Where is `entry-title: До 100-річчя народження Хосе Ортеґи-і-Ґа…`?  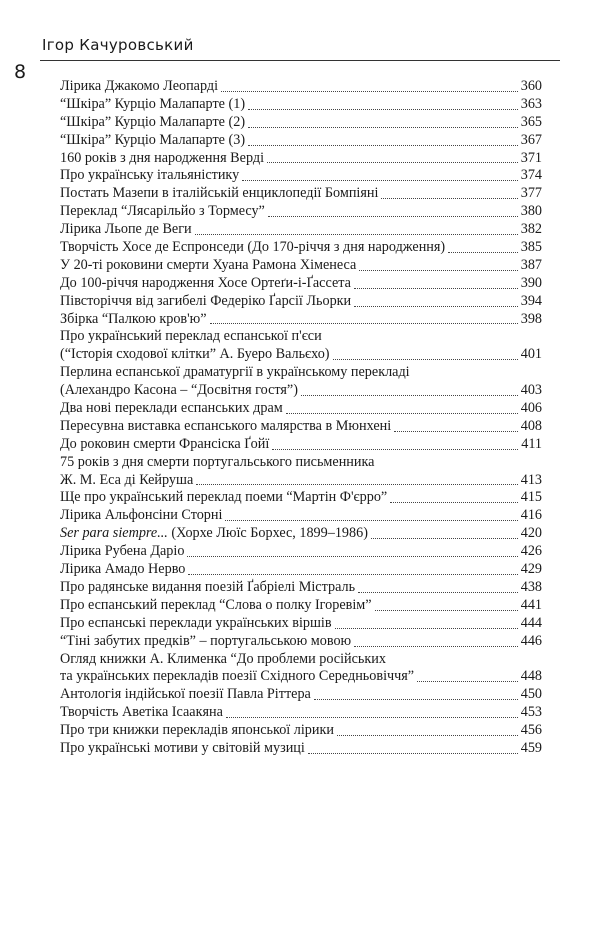 entry-title: До 100-річчя народження Хосе Ортеґи-і-Ґа… is located at coordinates (205, 284).